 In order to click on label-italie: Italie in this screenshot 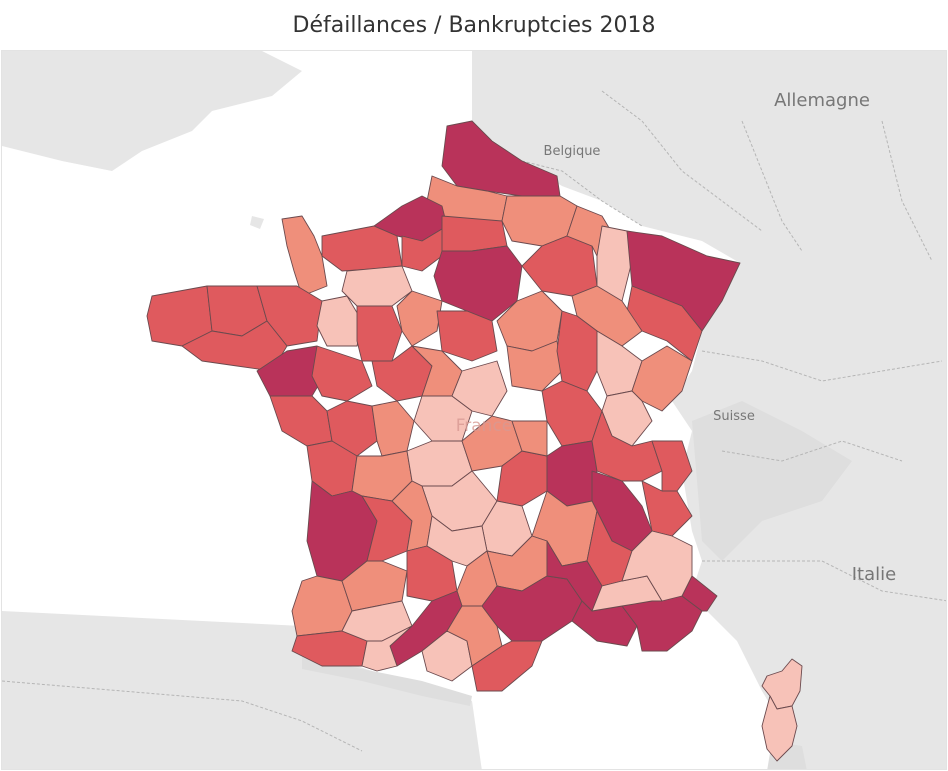, I will do `click(874, 574)`.